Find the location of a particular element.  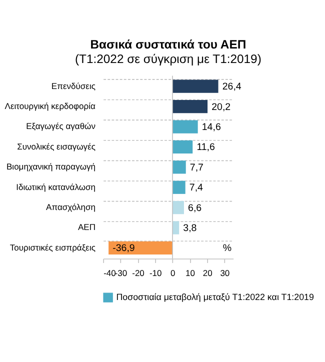

data-label: 7,4 is located at coordinates (196, 188).